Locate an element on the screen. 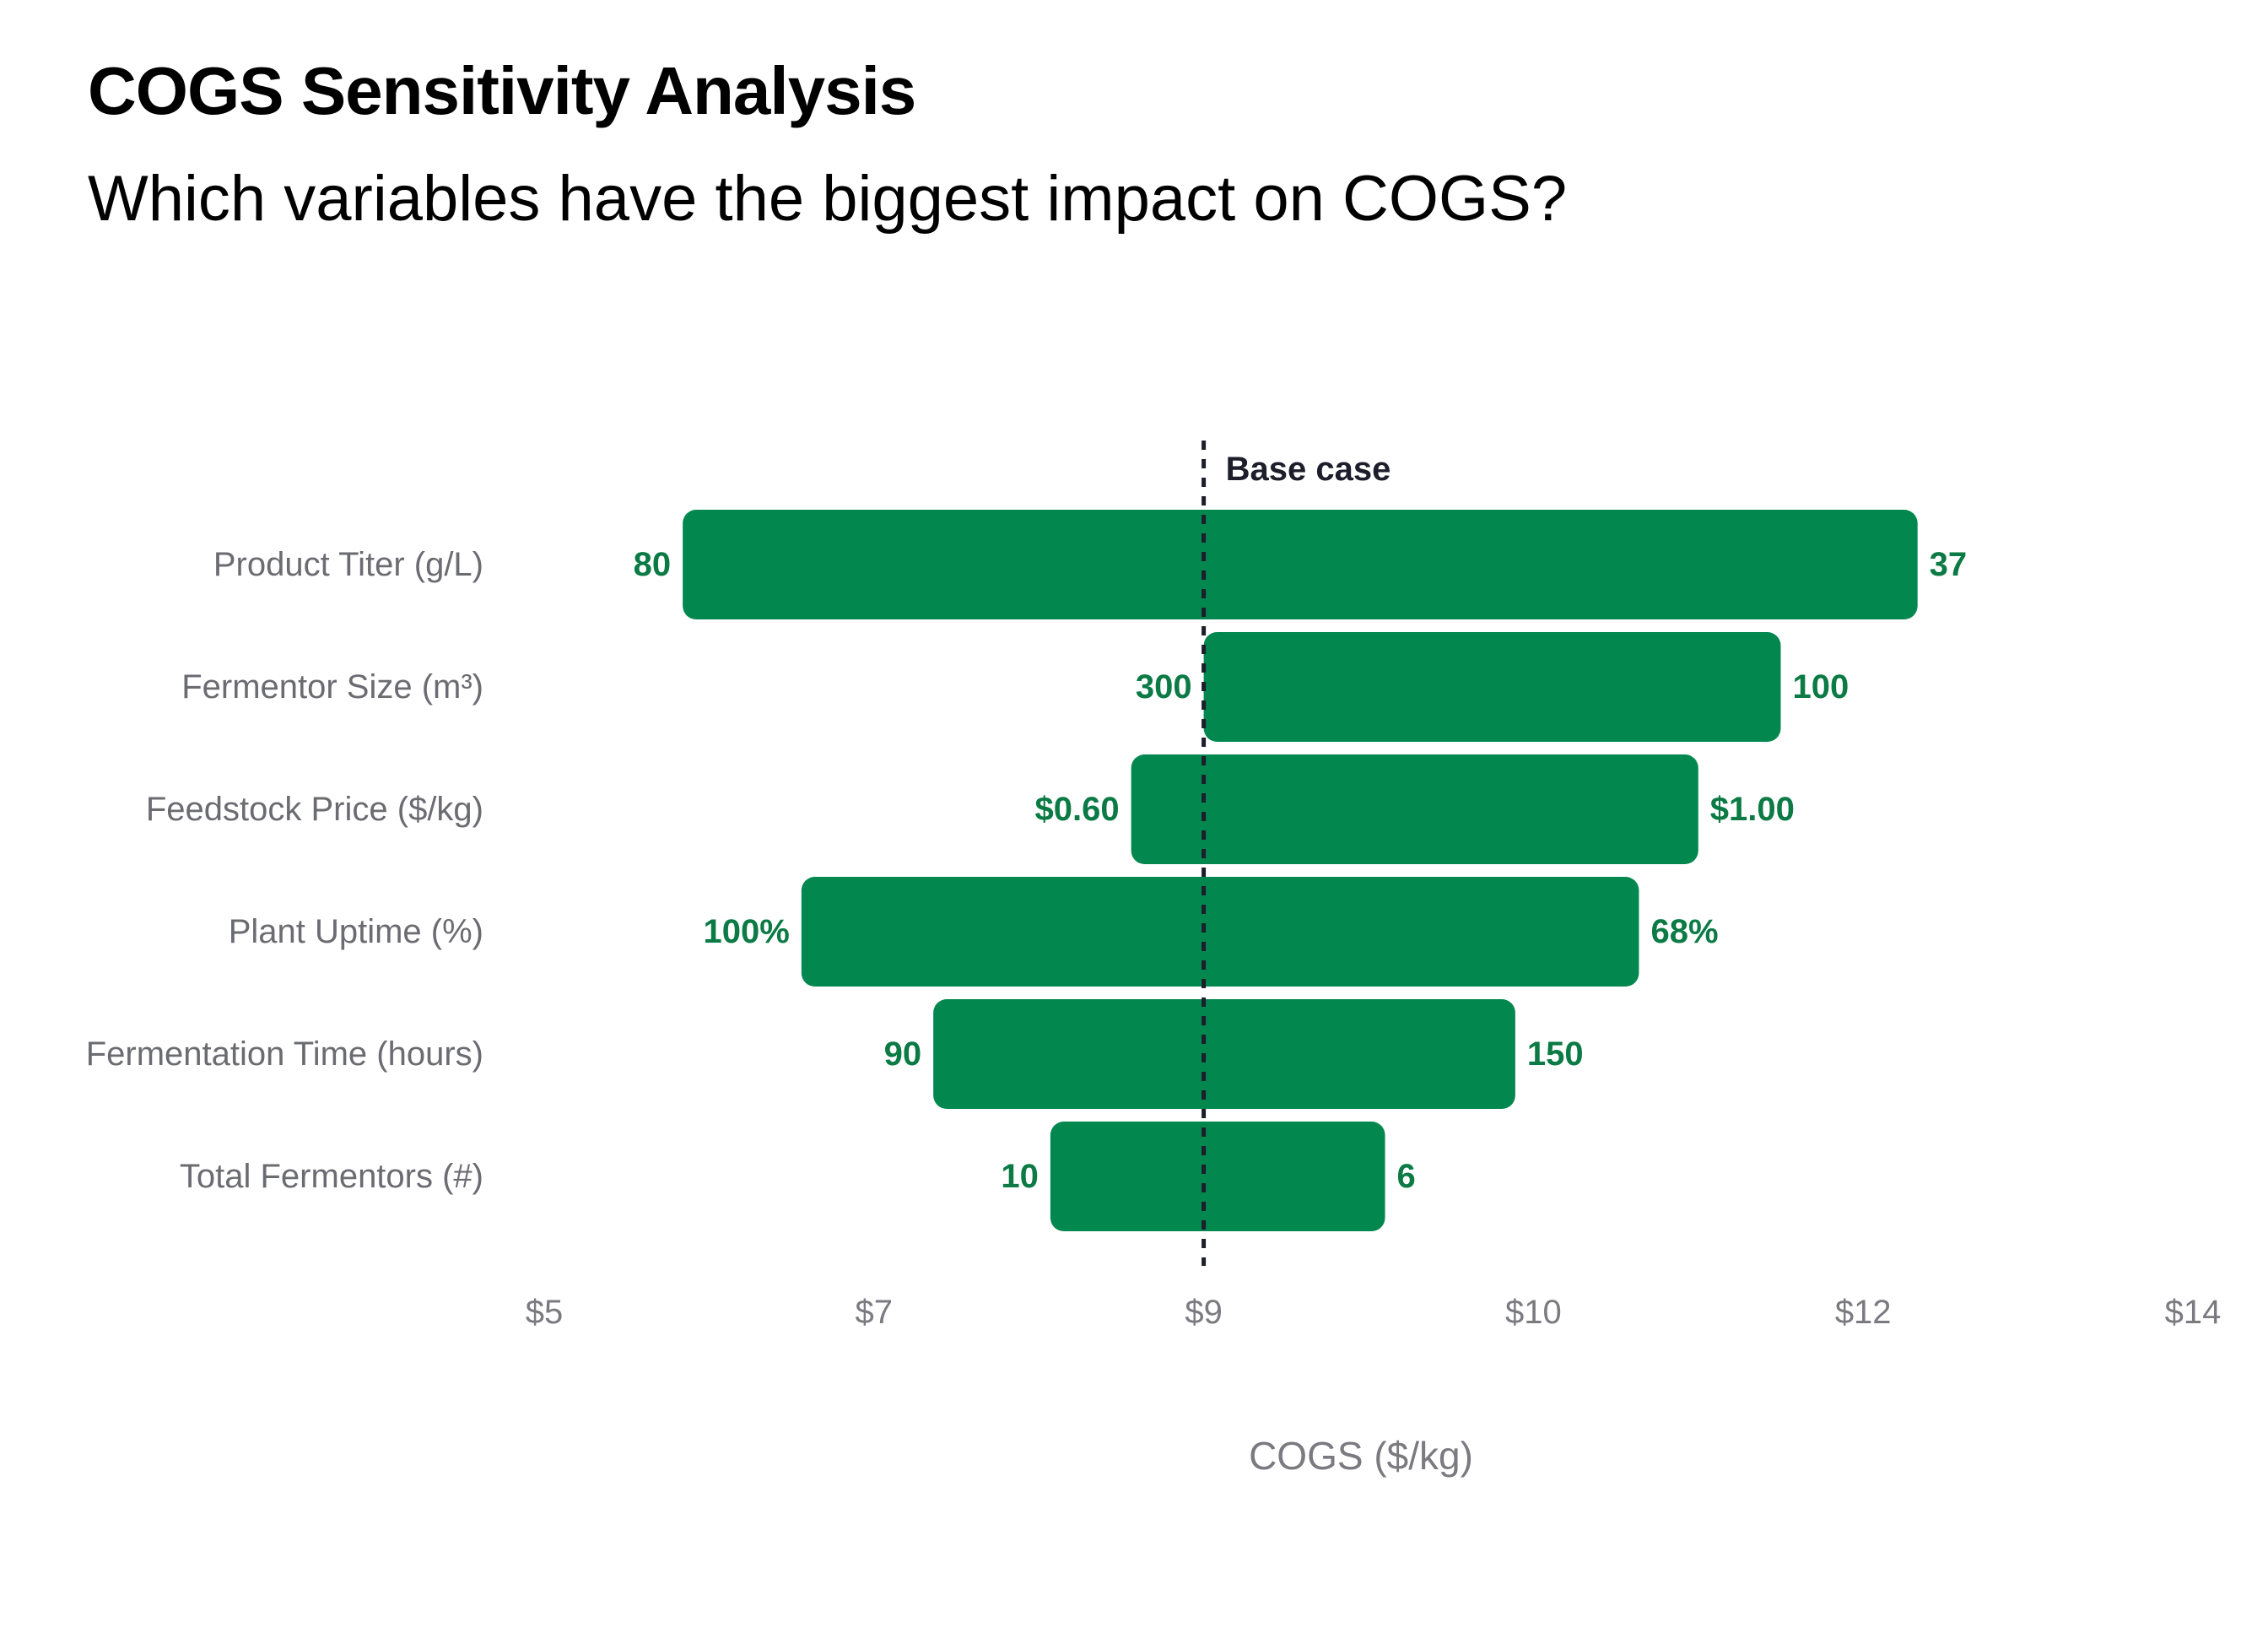  low-value-label: 100% is located at coordinates (747, 931).